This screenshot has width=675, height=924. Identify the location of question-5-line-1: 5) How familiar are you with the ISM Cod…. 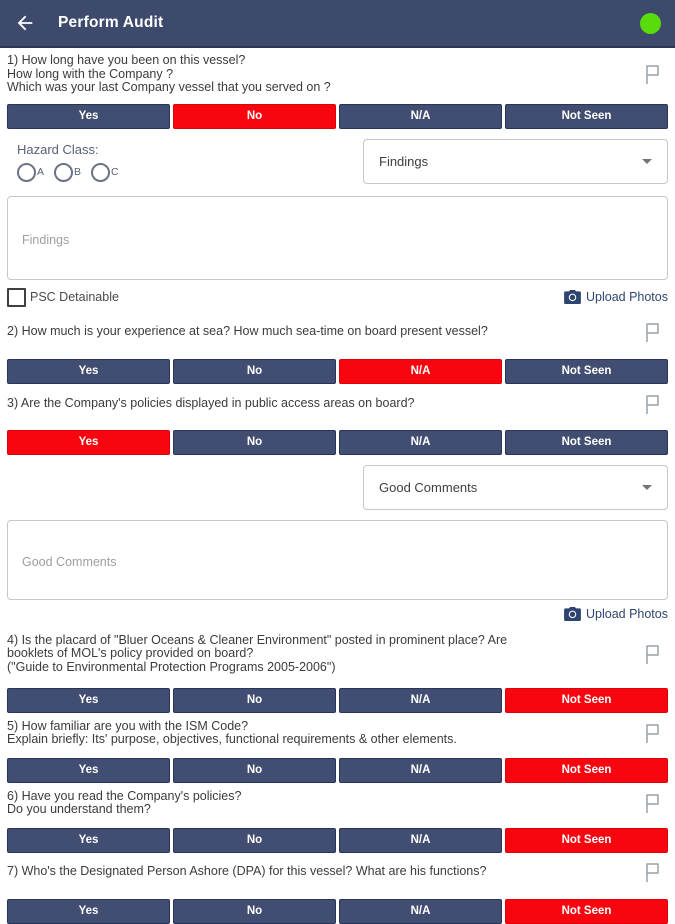
(128, 725).